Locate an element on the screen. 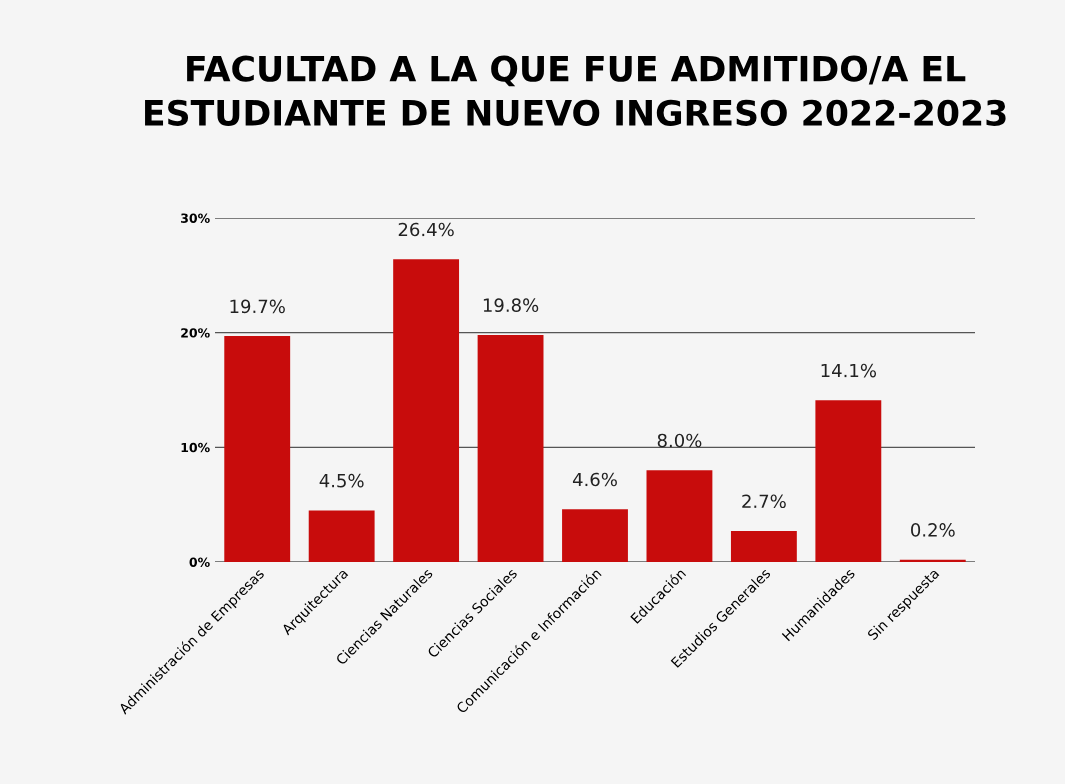 The image size is (1065, 784). data-label: 4.5% is located at coordinates (341, 480).